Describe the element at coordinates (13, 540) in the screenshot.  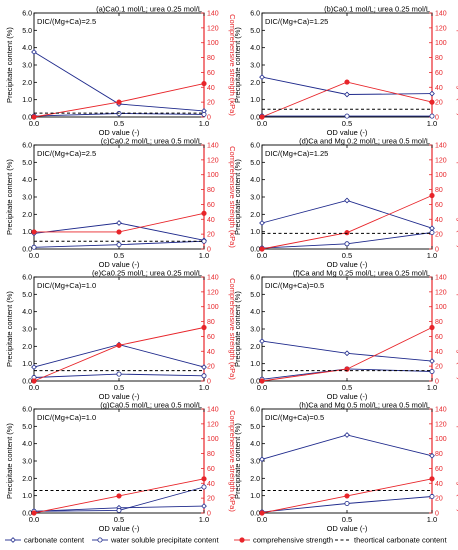
I see `legend-carbonate-marker` at that location.